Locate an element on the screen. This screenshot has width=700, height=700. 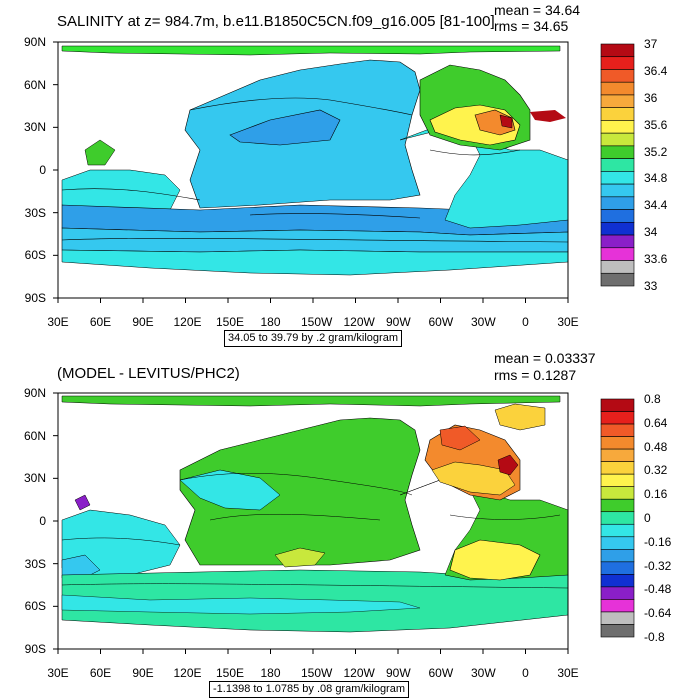
x-tick-label: 90E is located at coordinates (143, 673).